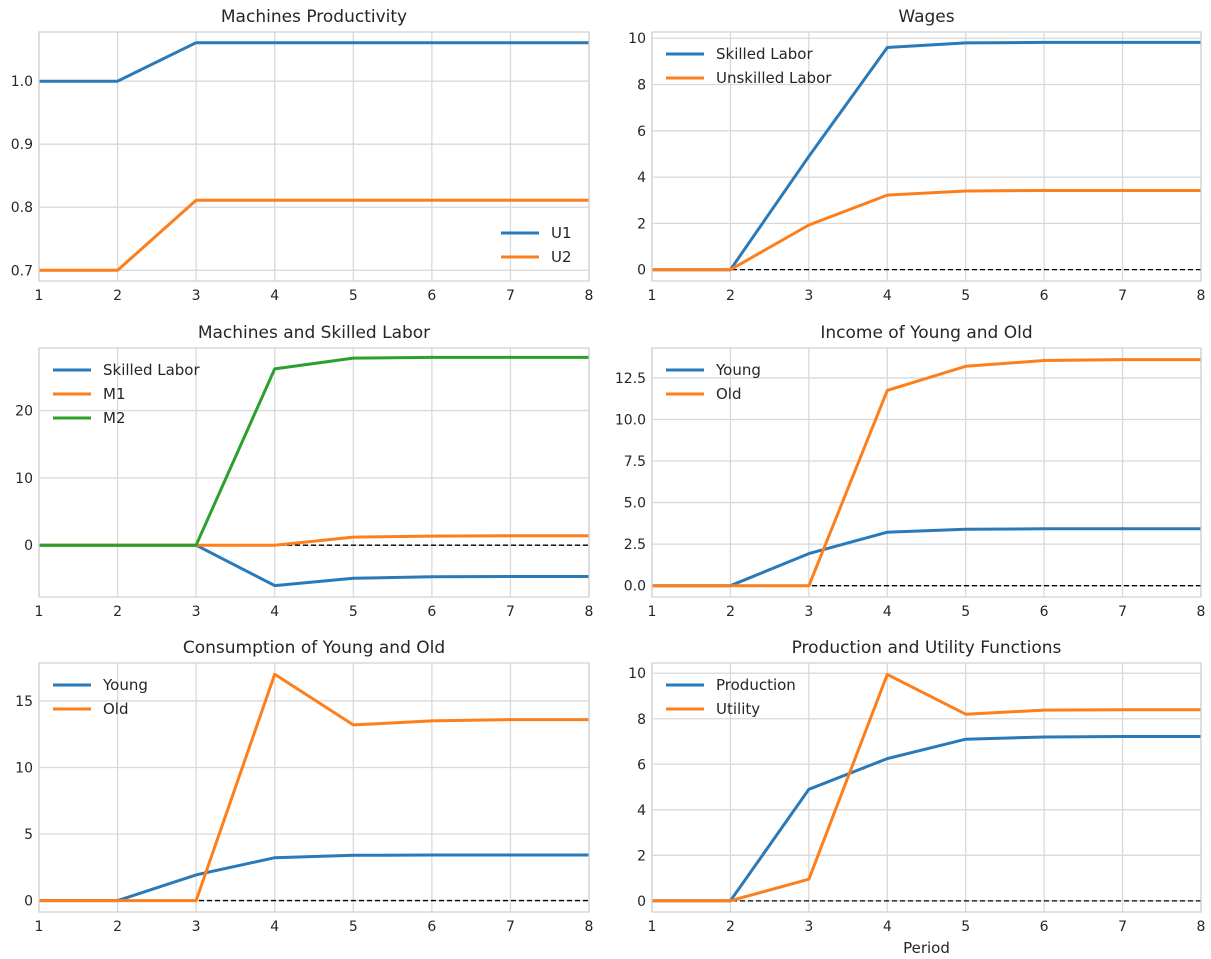 Image resolution: width=1211 pixels, height=959 pixels. I want to click on y-tick-label: 0.7, so click(22, 271).